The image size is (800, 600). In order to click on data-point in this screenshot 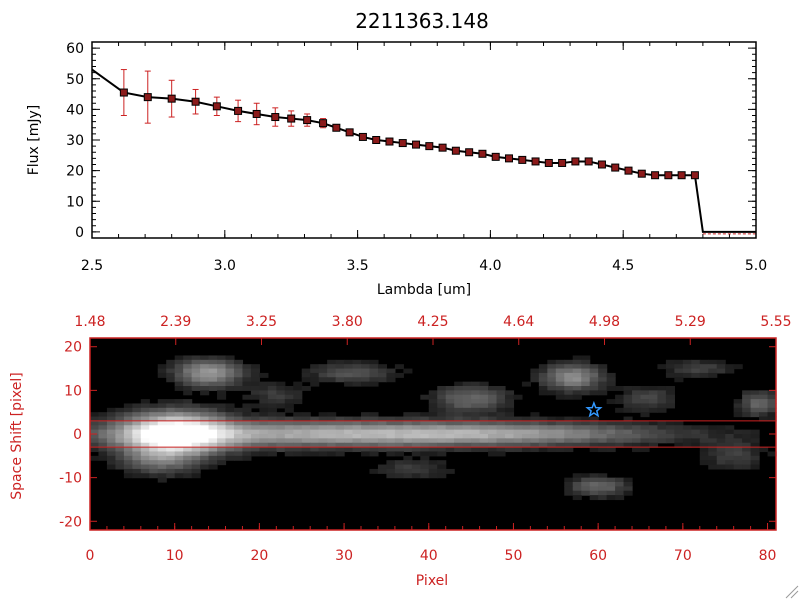, I will do `click(362, 136)`.